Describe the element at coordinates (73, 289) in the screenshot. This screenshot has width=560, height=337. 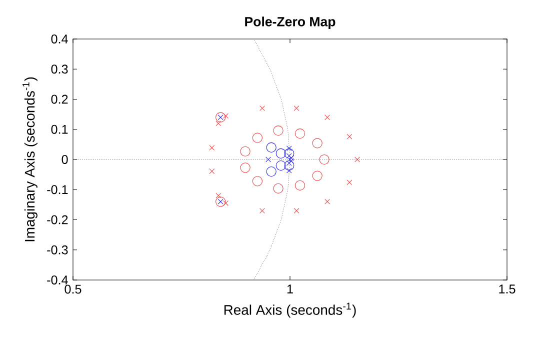
I see `x-tick-label: 0.5` at that location.